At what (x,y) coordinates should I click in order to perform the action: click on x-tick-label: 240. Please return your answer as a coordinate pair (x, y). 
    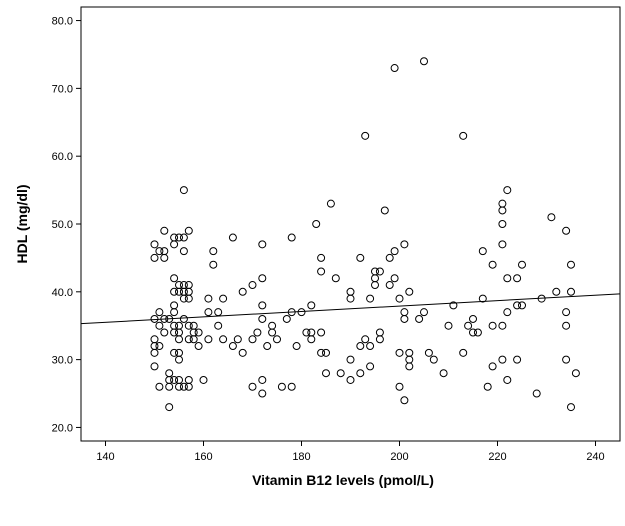
    Looking at the image, I should click on (595, 457).